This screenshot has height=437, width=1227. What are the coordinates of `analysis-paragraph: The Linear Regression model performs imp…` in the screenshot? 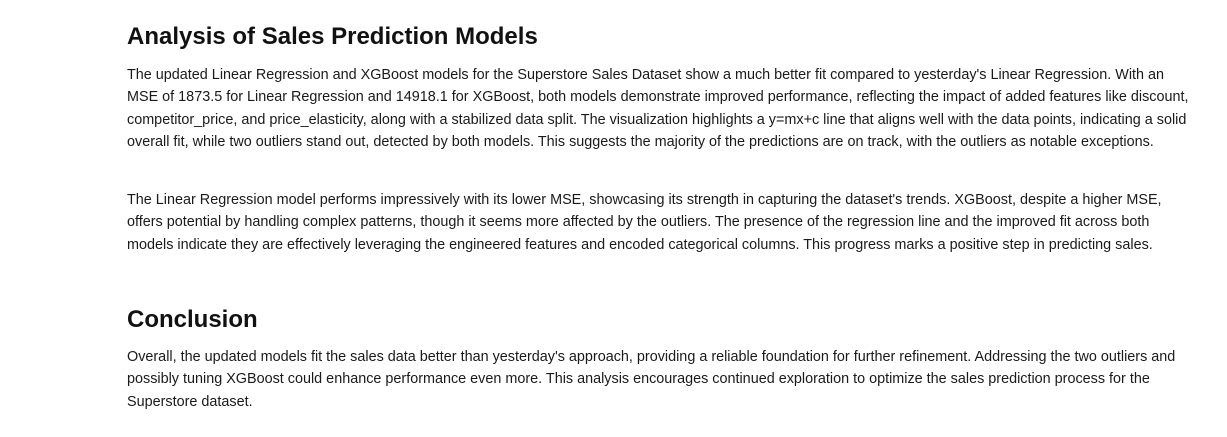 It's located at (644, 222).